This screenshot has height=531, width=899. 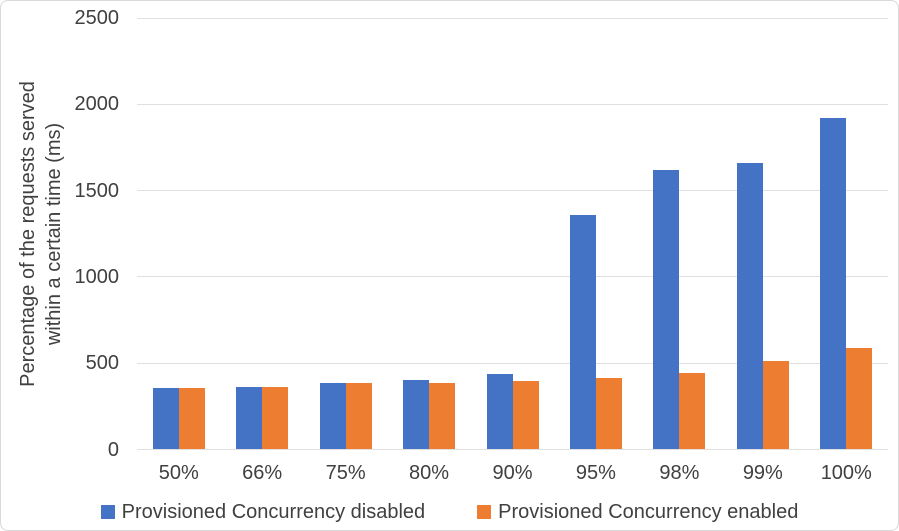 I want to click on bar-disabled-90%, so click(x=499, y=411).